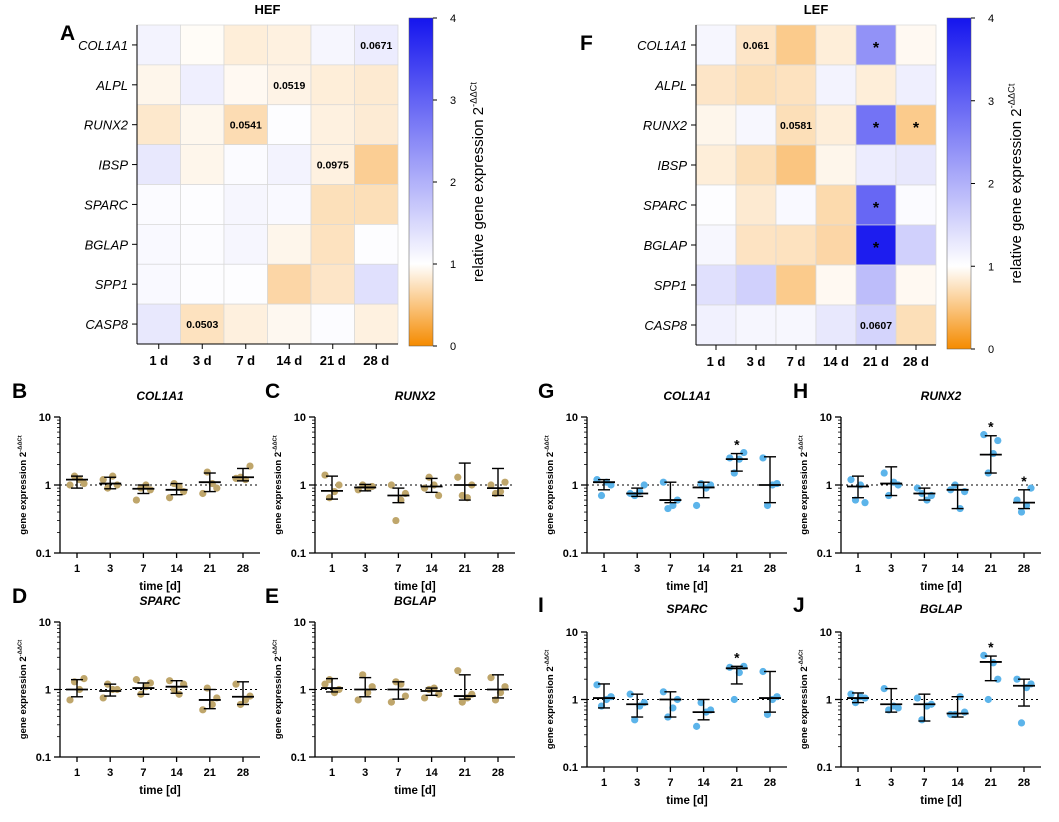 The width and height of the screenshot is (1059, 822). Describe the element at coordinates (159, 601) in the screenshot. I see `scatter-title: SPARC` at that location.